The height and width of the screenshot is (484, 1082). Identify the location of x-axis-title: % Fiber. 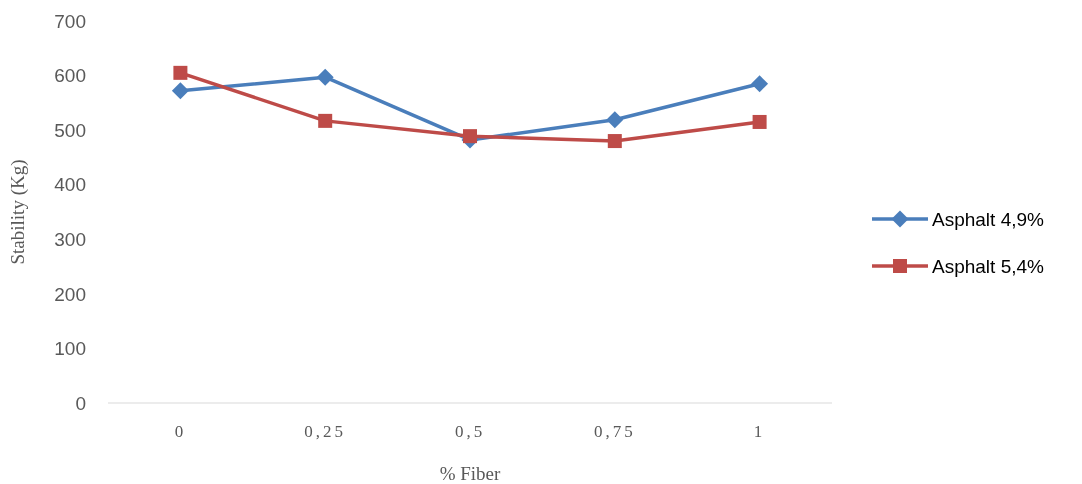
(470, 473).